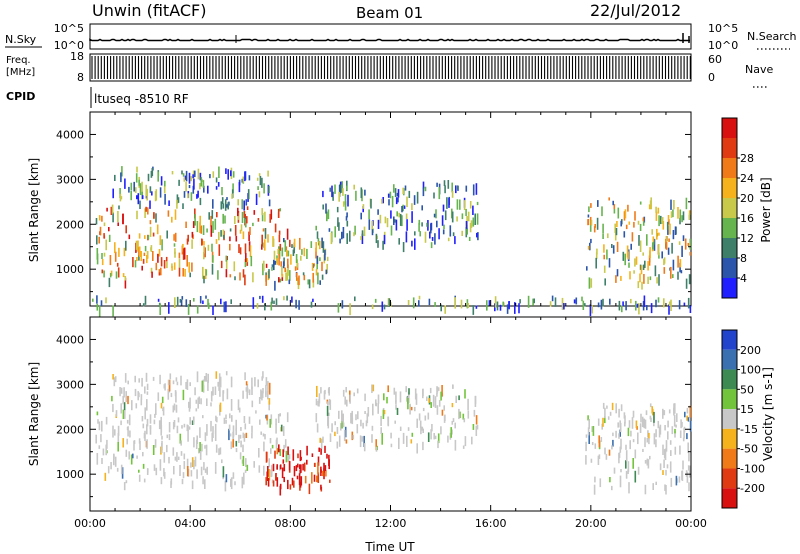 The width and height of the screenshot is (800, 554). I want to click on radar-title: Unwin (fitACF), so click(149, 10).